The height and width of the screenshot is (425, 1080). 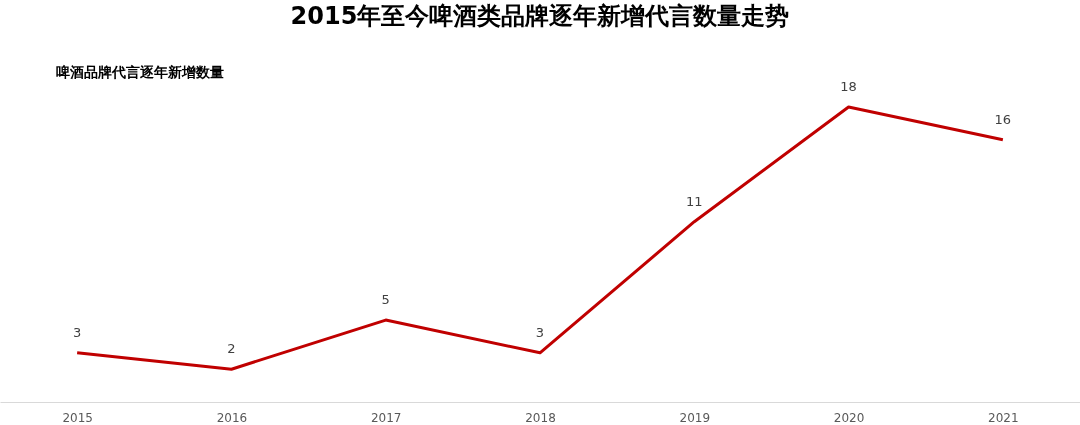 What do you see at coordinates (849, 417) in the screenshot?
I see `x-tick-label: 2020` at bounding box center [849, 417].